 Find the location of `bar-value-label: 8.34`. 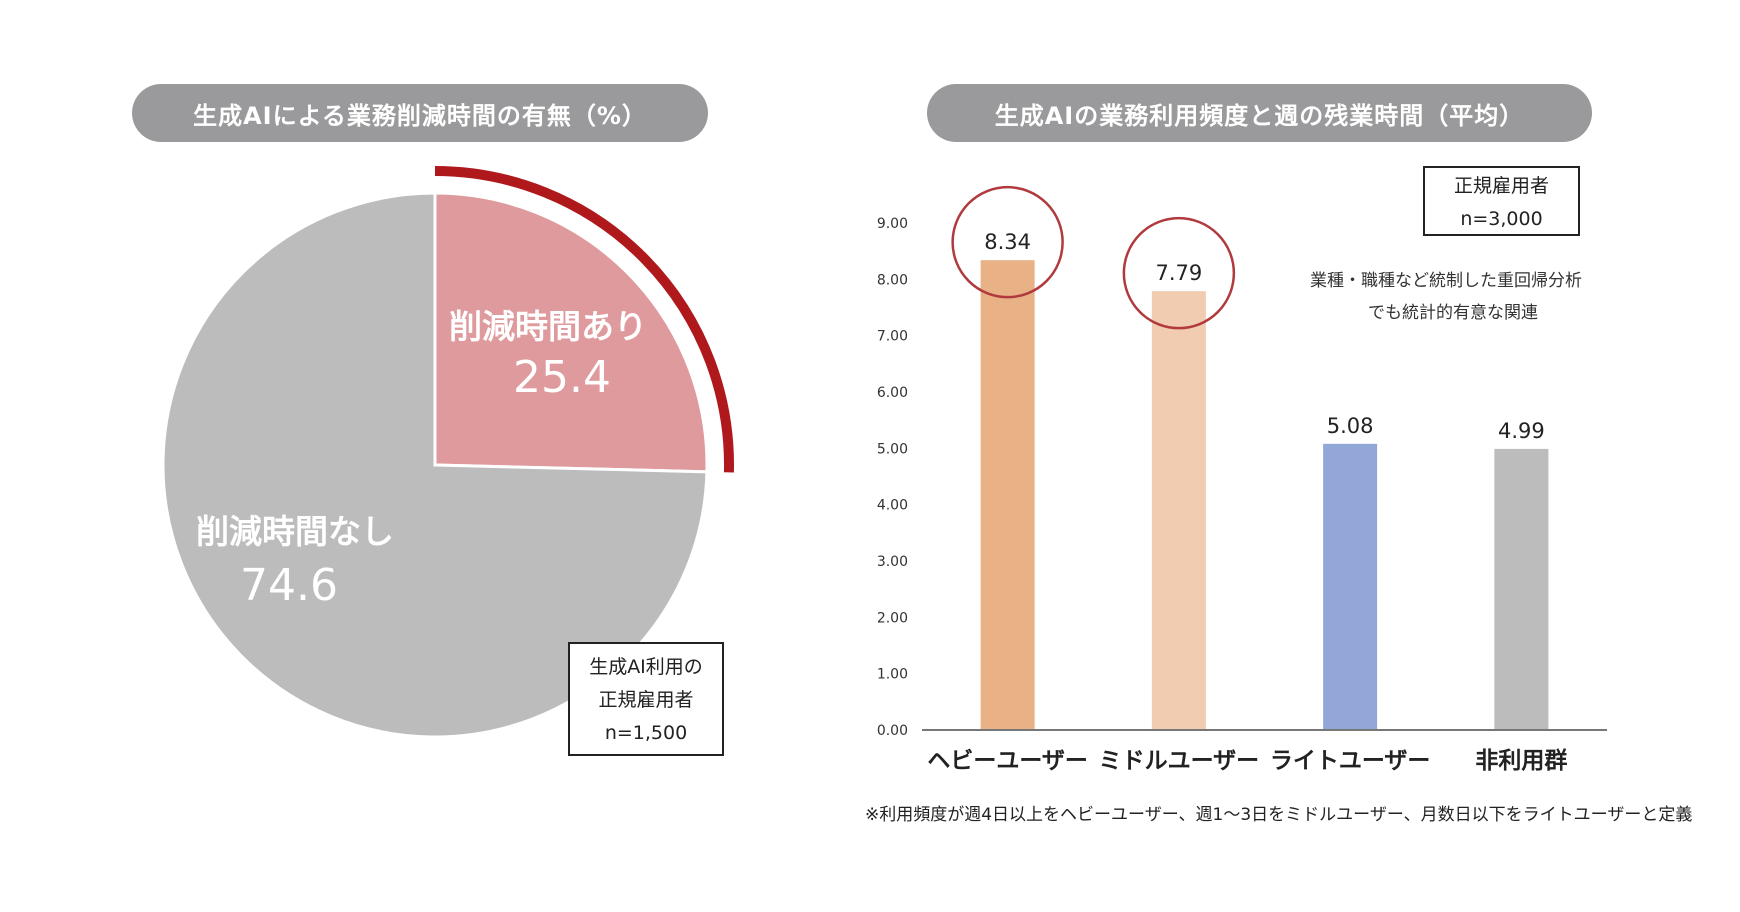

bar-value-label: 8.34 is located at coordinates (1007, 242).